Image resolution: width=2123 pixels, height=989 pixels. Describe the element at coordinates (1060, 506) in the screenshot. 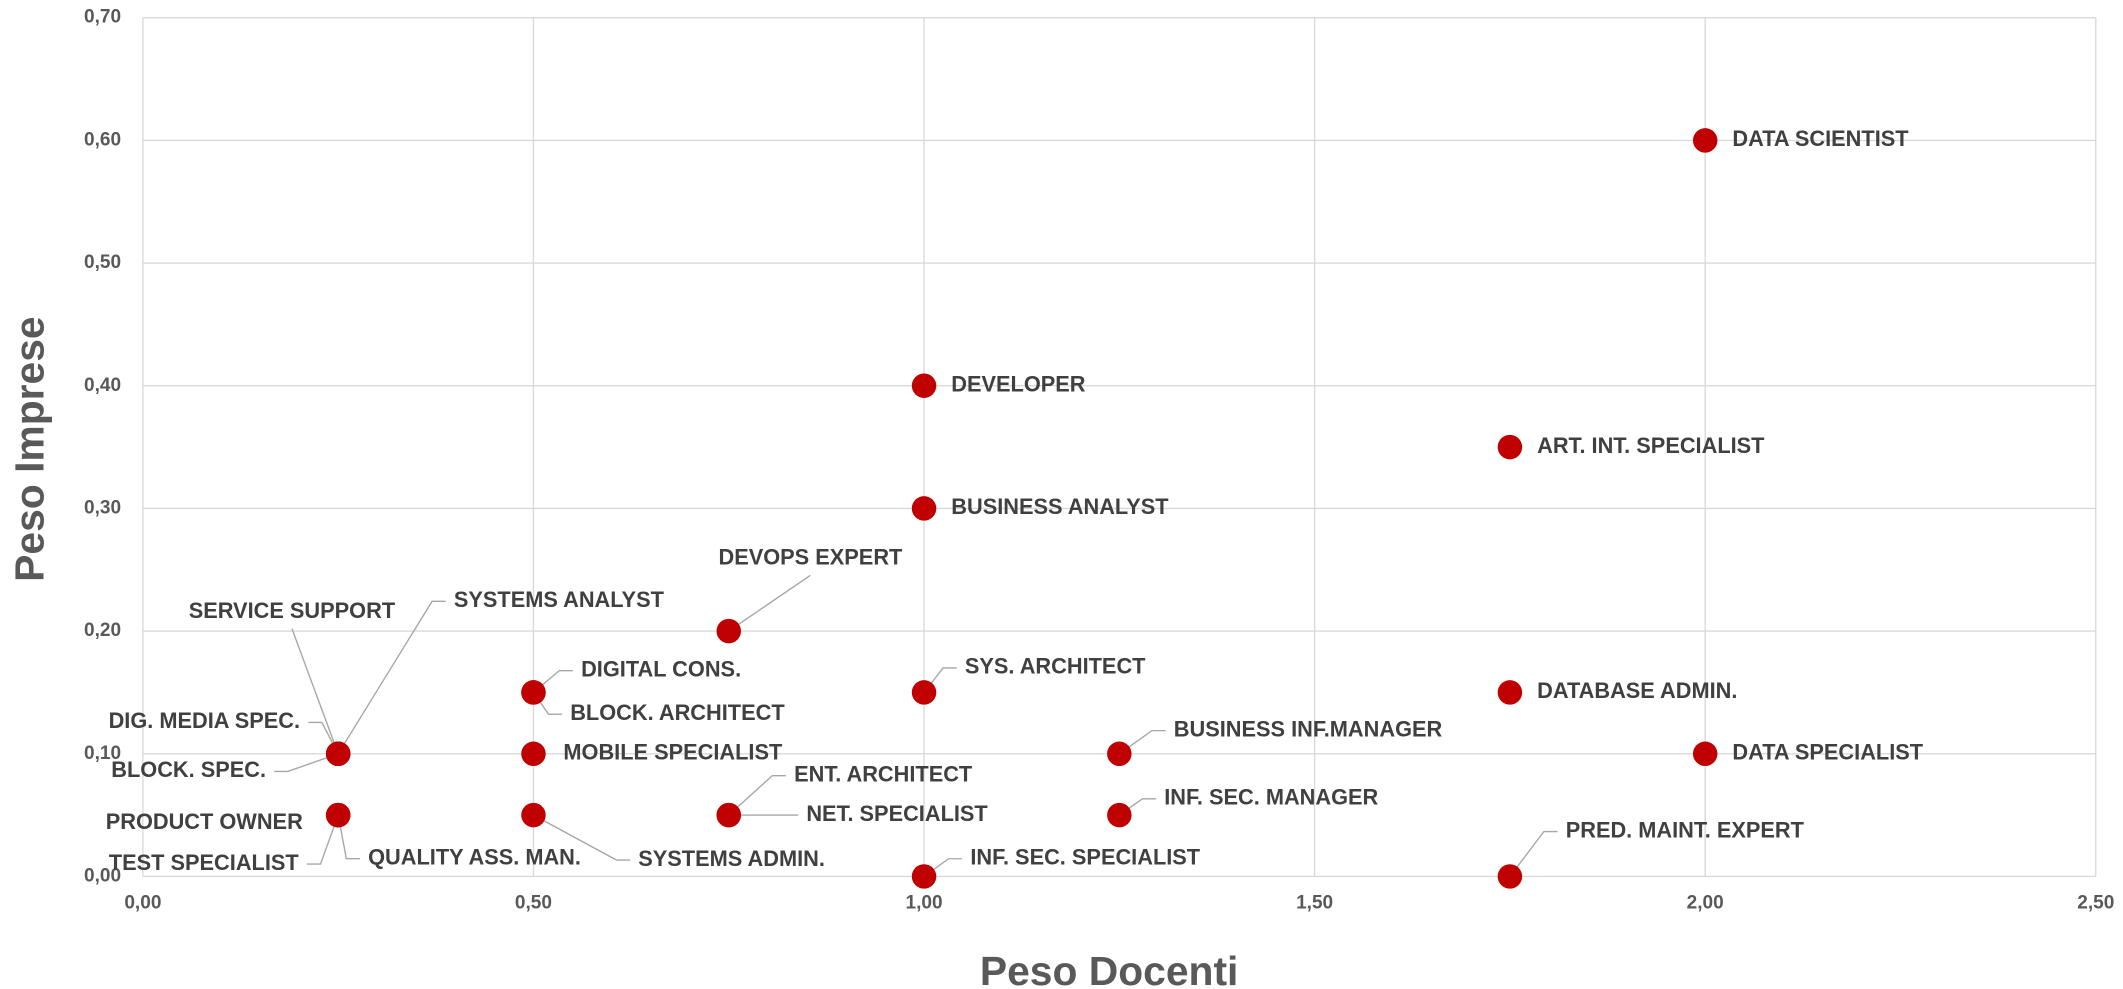

I see `point-label: BUSINESS ANALYST` at that location.